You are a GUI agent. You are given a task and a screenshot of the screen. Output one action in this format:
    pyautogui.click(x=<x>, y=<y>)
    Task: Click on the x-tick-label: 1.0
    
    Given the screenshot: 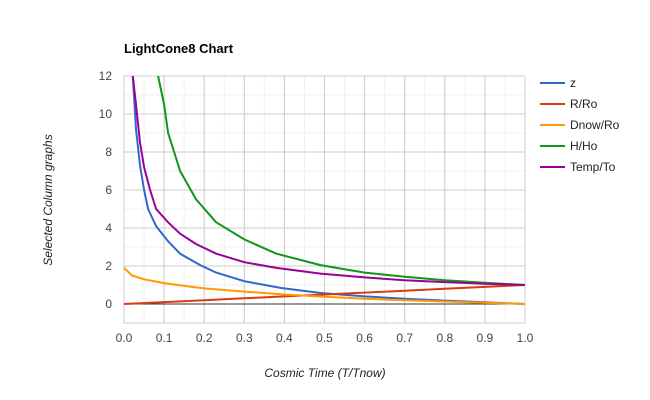 What is the action you would take?
    pyautogui.click(x=525, y=338)
    